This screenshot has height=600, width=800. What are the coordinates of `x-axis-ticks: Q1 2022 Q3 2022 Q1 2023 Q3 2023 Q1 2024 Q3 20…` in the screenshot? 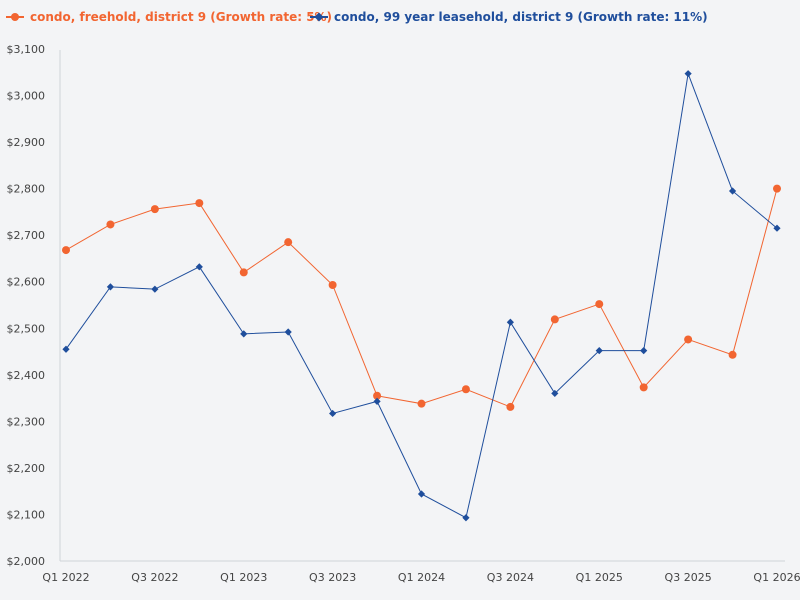 It's located at (421, 577).